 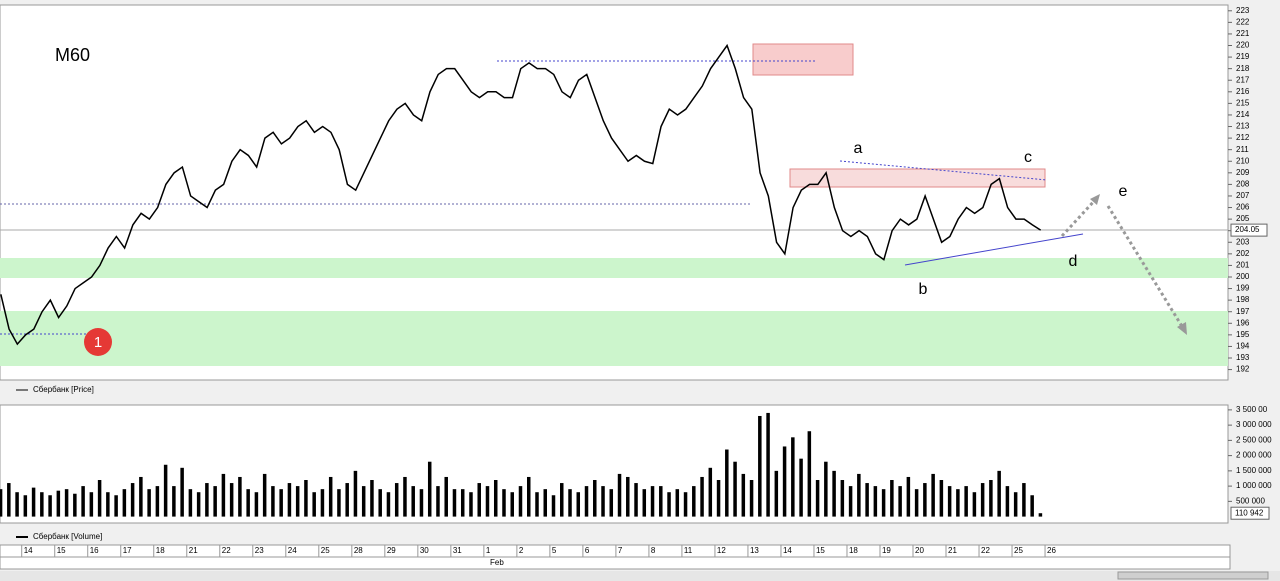 What do you see at coordinates (803, 59) in the screenshot?
I see `resistance-zone` at bounding box center [803, 59].